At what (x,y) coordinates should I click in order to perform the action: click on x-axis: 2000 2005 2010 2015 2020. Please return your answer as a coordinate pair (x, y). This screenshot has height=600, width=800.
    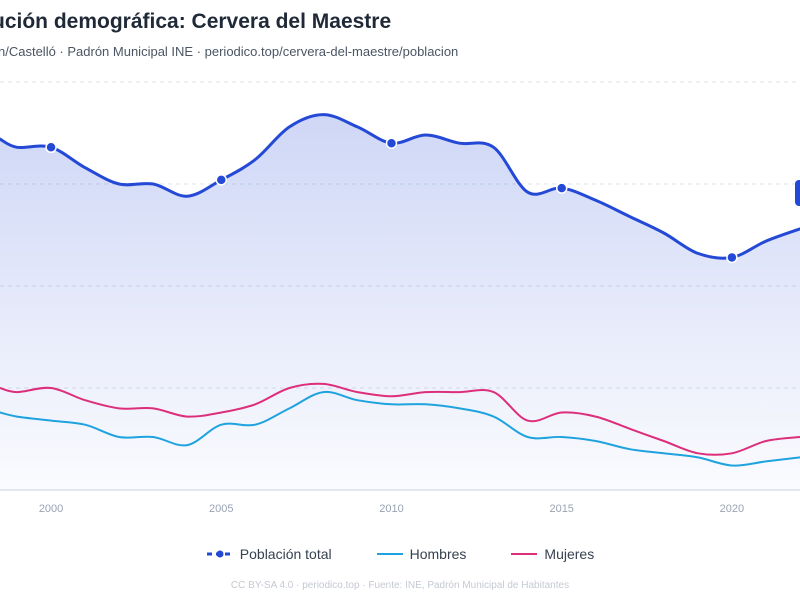
    Looking at the image, I should click on (391, 509).